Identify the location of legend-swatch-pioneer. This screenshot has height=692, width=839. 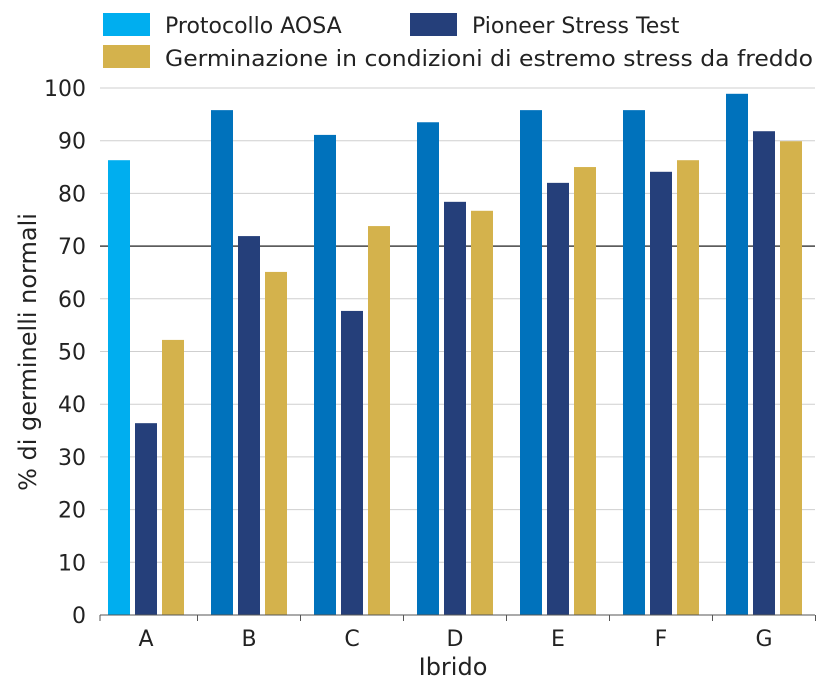
(433, 24).